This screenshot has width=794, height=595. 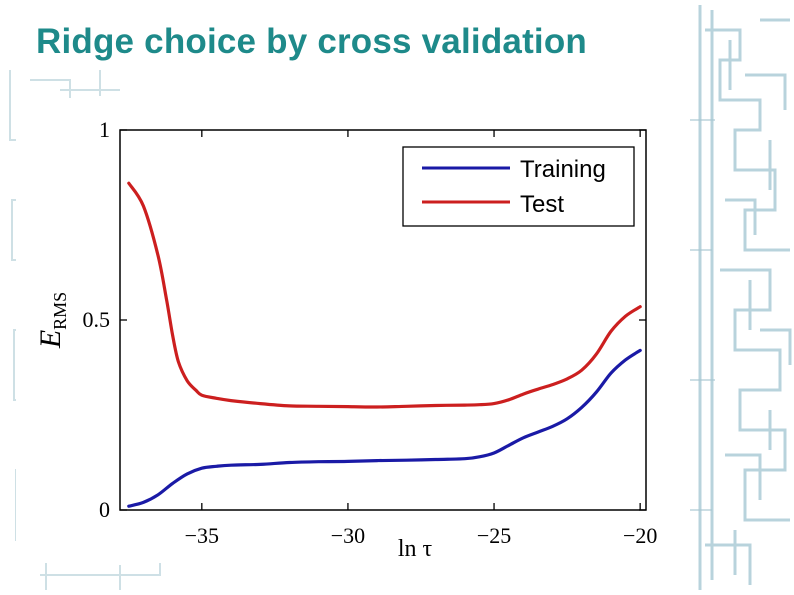 What do you see at coordinates (104, 129) in the screenshot?
I see `y-tick-label: 1` at bounding box center [104, 129].